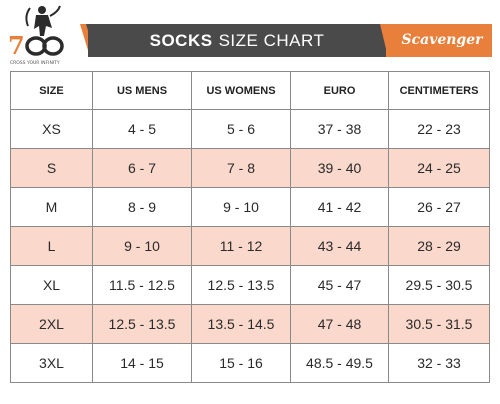 The image size is (500, 404). What do you see at coordinates (241, 207) in the screenshot?
I see `cell-us-womens: 9 - 10` at bounding box center [241, 207].